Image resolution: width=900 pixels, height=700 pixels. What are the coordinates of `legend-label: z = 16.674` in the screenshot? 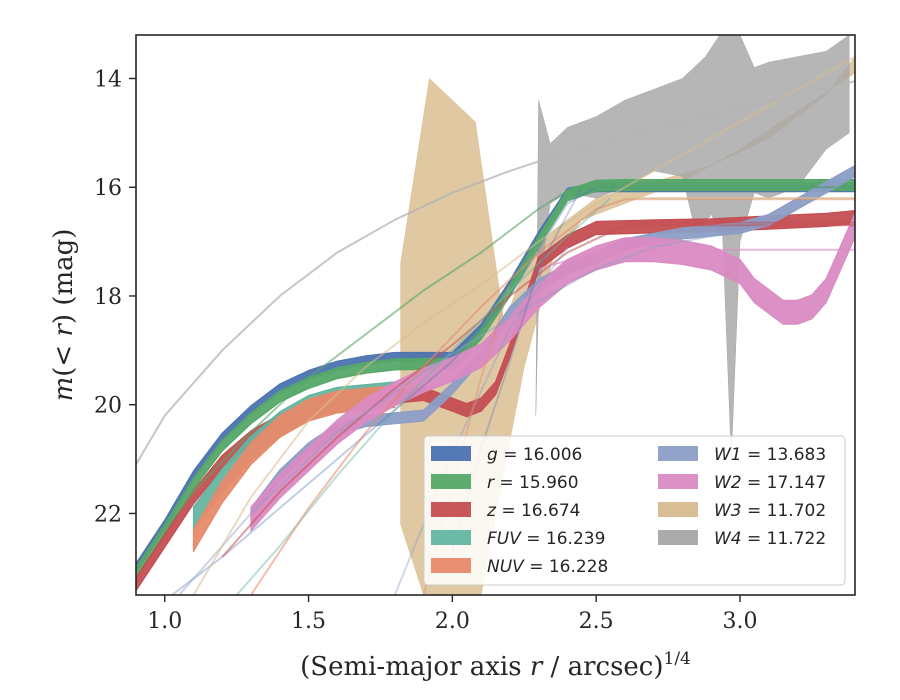 It's located at (533, 511).